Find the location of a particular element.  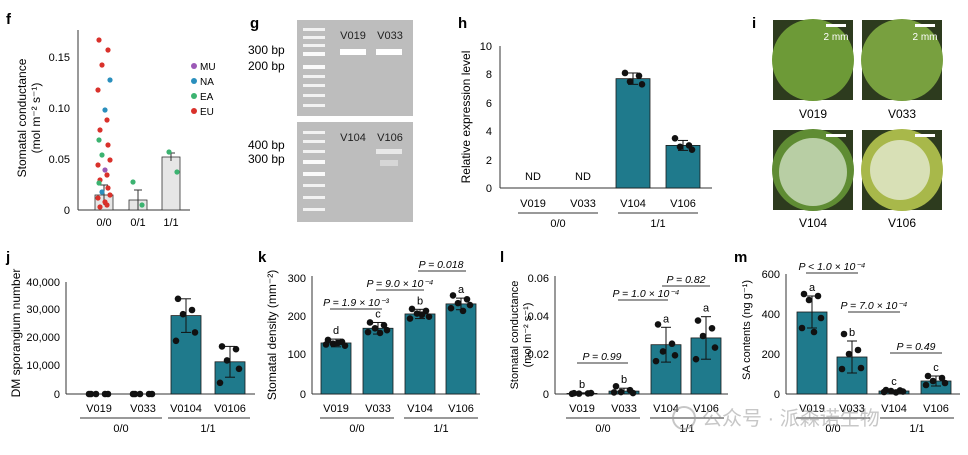

plot-marks: a b c c is located at coordinates (874, 339).